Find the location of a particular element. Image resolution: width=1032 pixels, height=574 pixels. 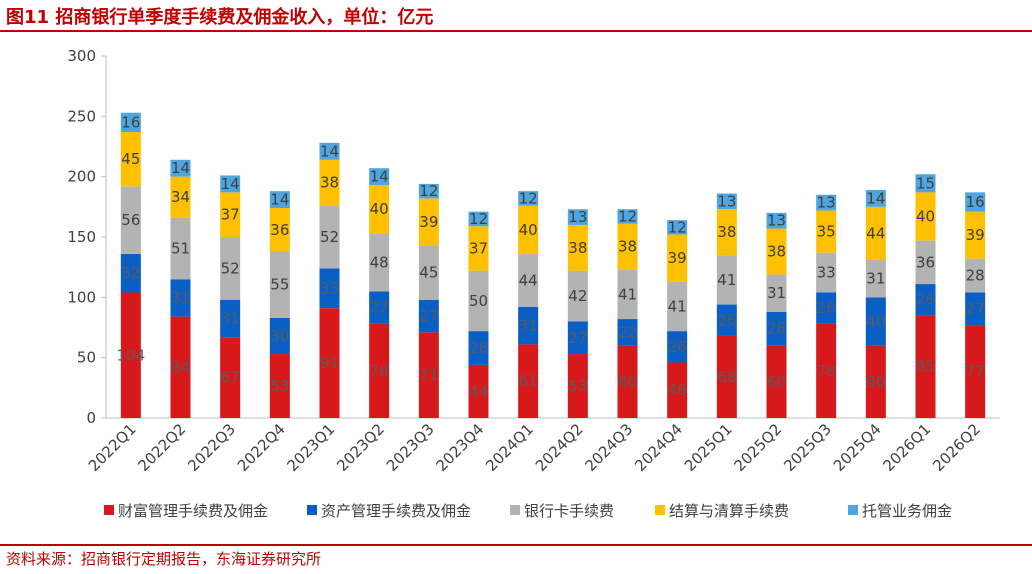

data-label: 26 is located at coordinates (726, 320).